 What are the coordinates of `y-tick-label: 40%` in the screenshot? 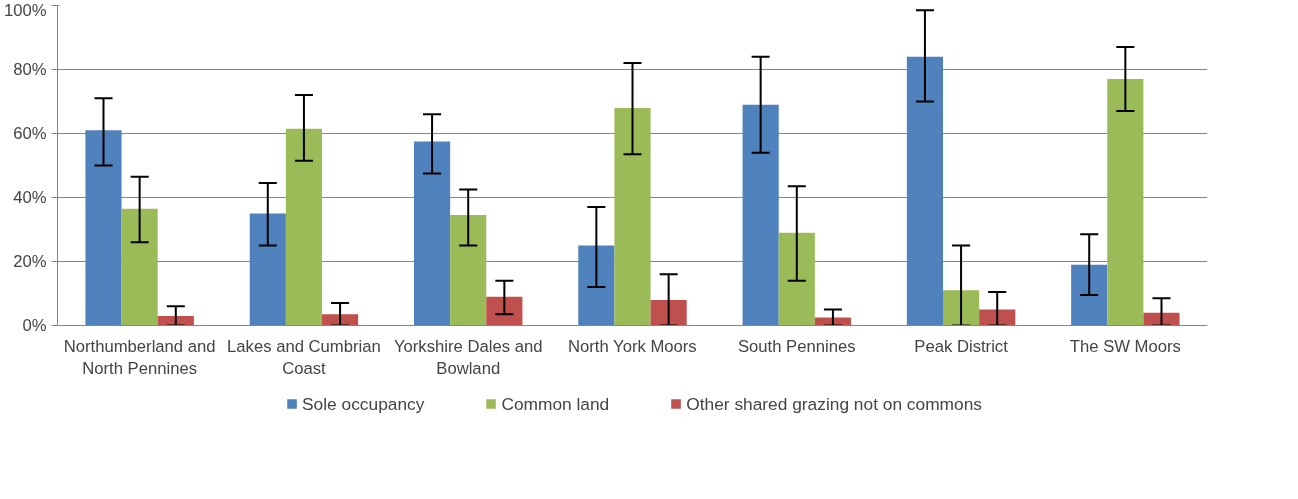 It's located at (30, 197).